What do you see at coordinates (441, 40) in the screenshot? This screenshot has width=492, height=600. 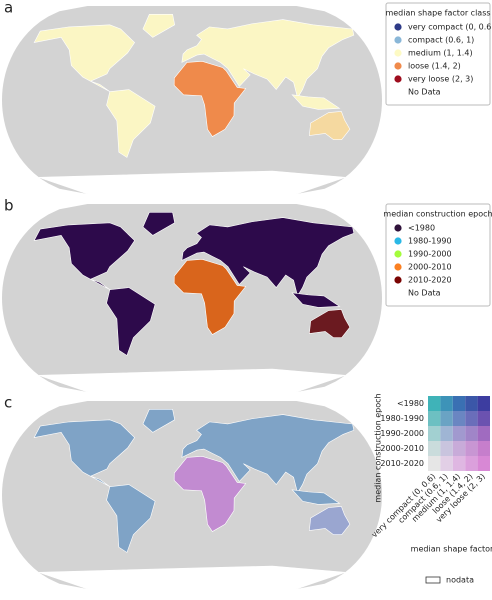 I see `legend-label: compact (0.6, 1)` at bounding box center [441, 40].